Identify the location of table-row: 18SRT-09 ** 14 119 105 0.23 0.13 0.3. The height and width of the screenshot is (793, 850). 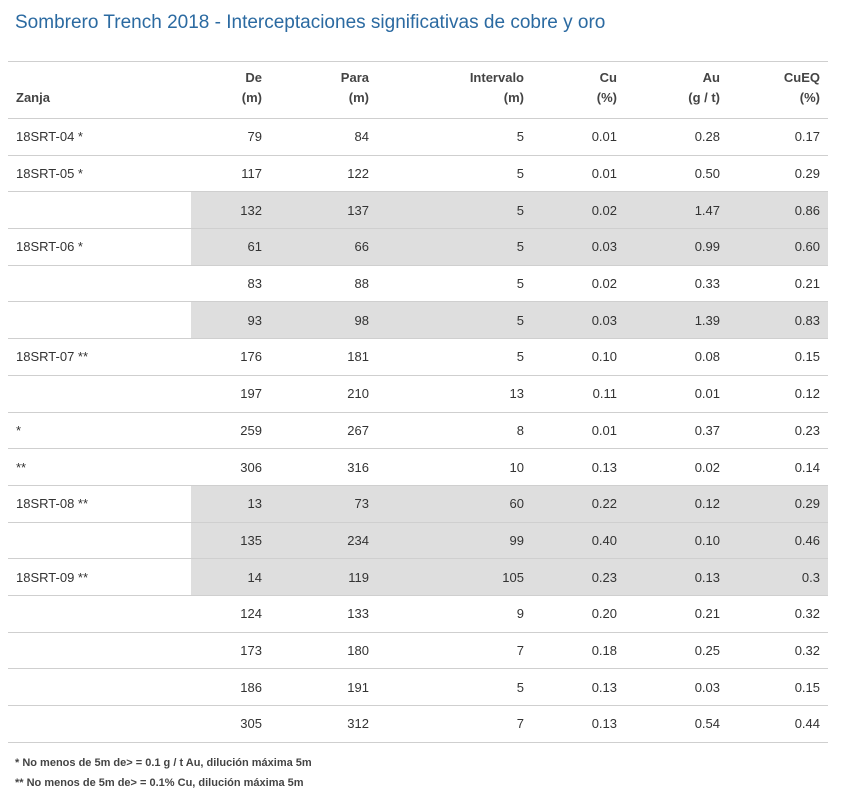
(418, 577).